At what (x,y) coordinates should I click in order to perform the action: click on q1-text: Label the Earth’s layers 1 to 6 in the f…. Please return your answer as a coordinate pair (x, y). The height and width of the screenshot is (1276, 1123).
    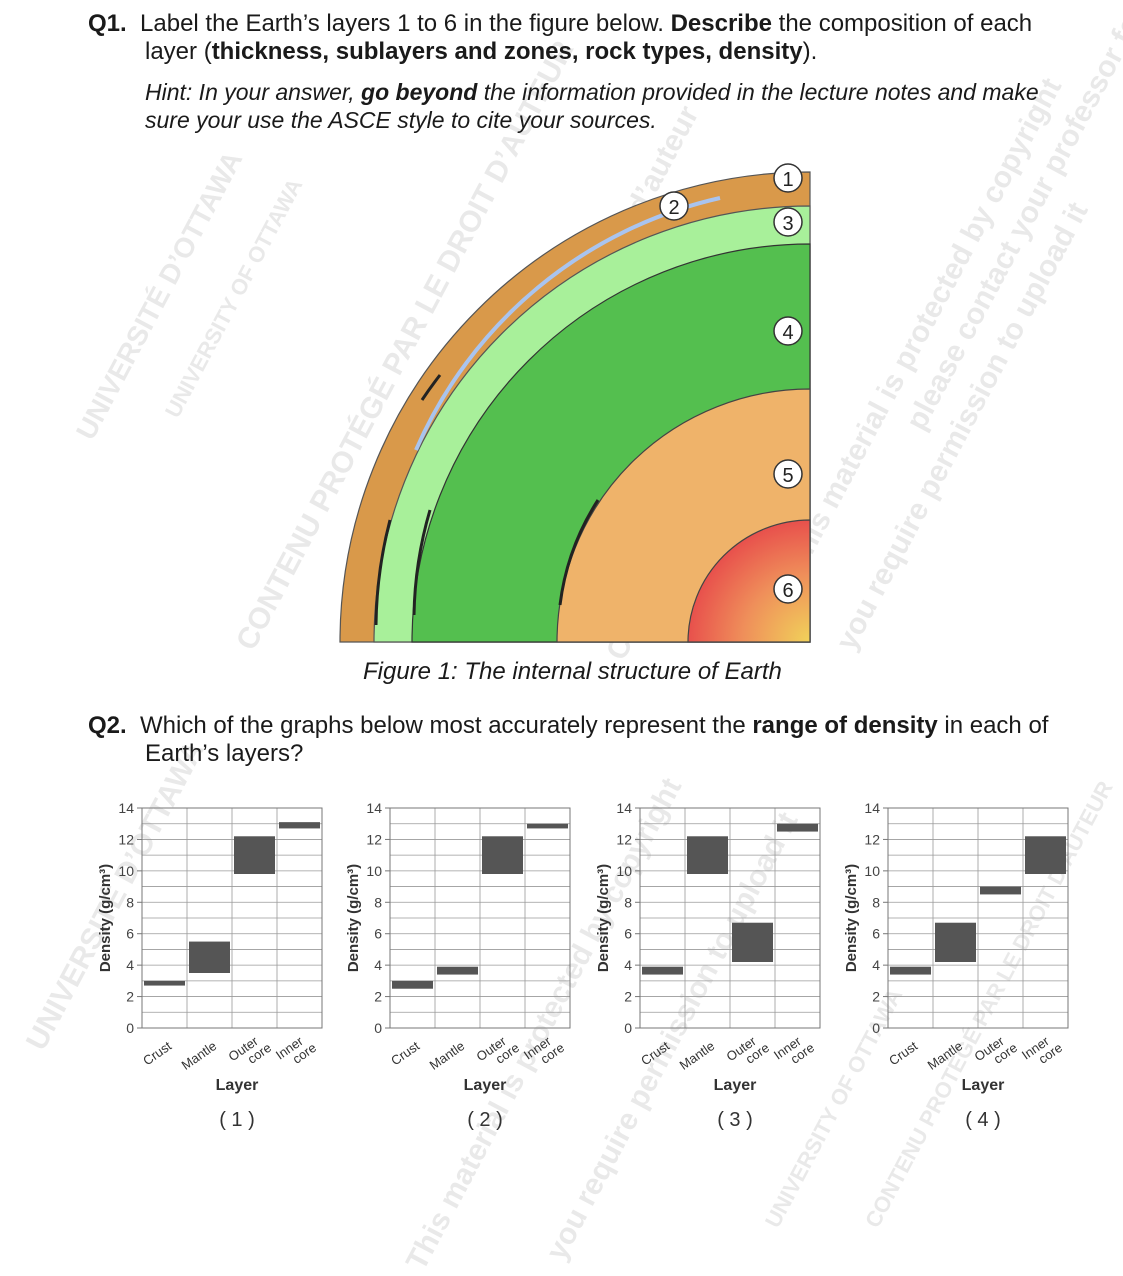
    Looking at the image, I should click on (402, 23).